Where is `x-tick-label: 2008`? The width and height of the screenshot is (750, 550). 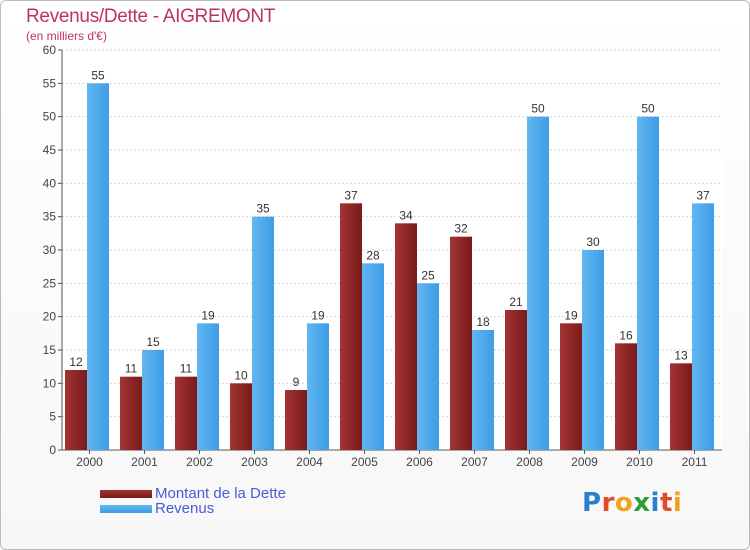
x-tick-label: 2008 is located at coordinates (529, 462).